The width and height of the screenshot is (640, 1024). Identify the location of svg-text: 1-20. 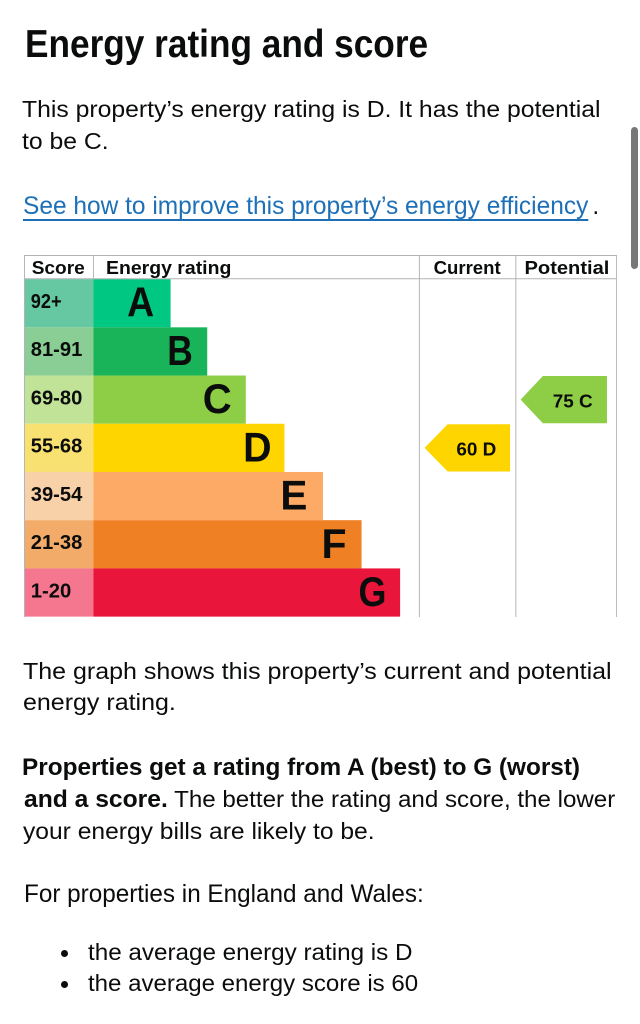
(51, 591).